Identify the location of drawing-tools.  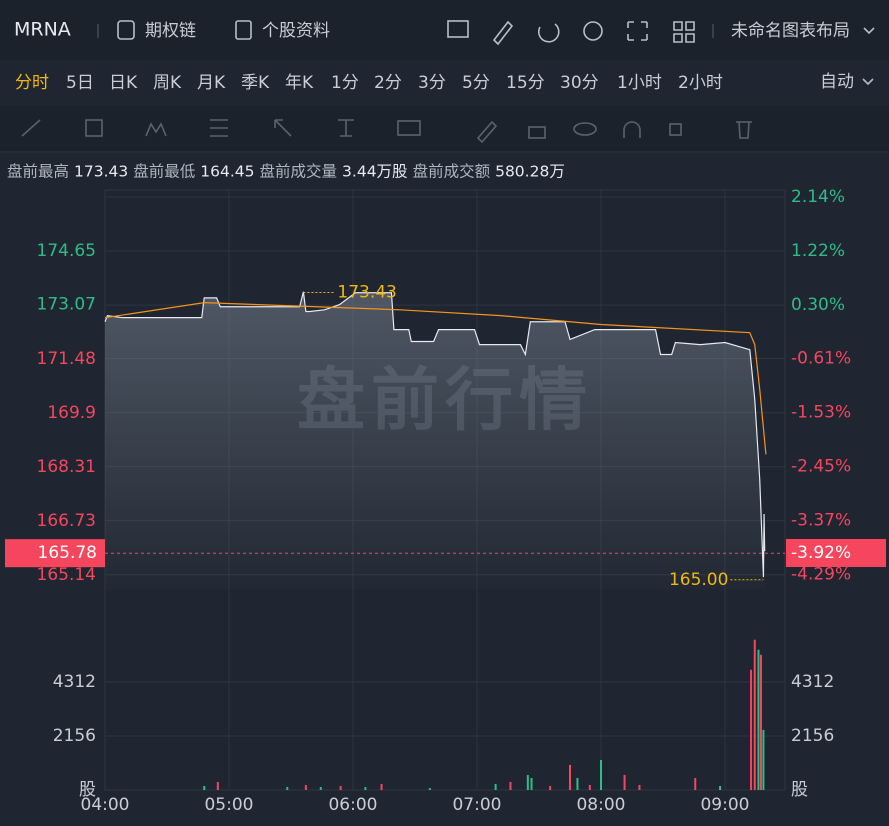
(386, 131).